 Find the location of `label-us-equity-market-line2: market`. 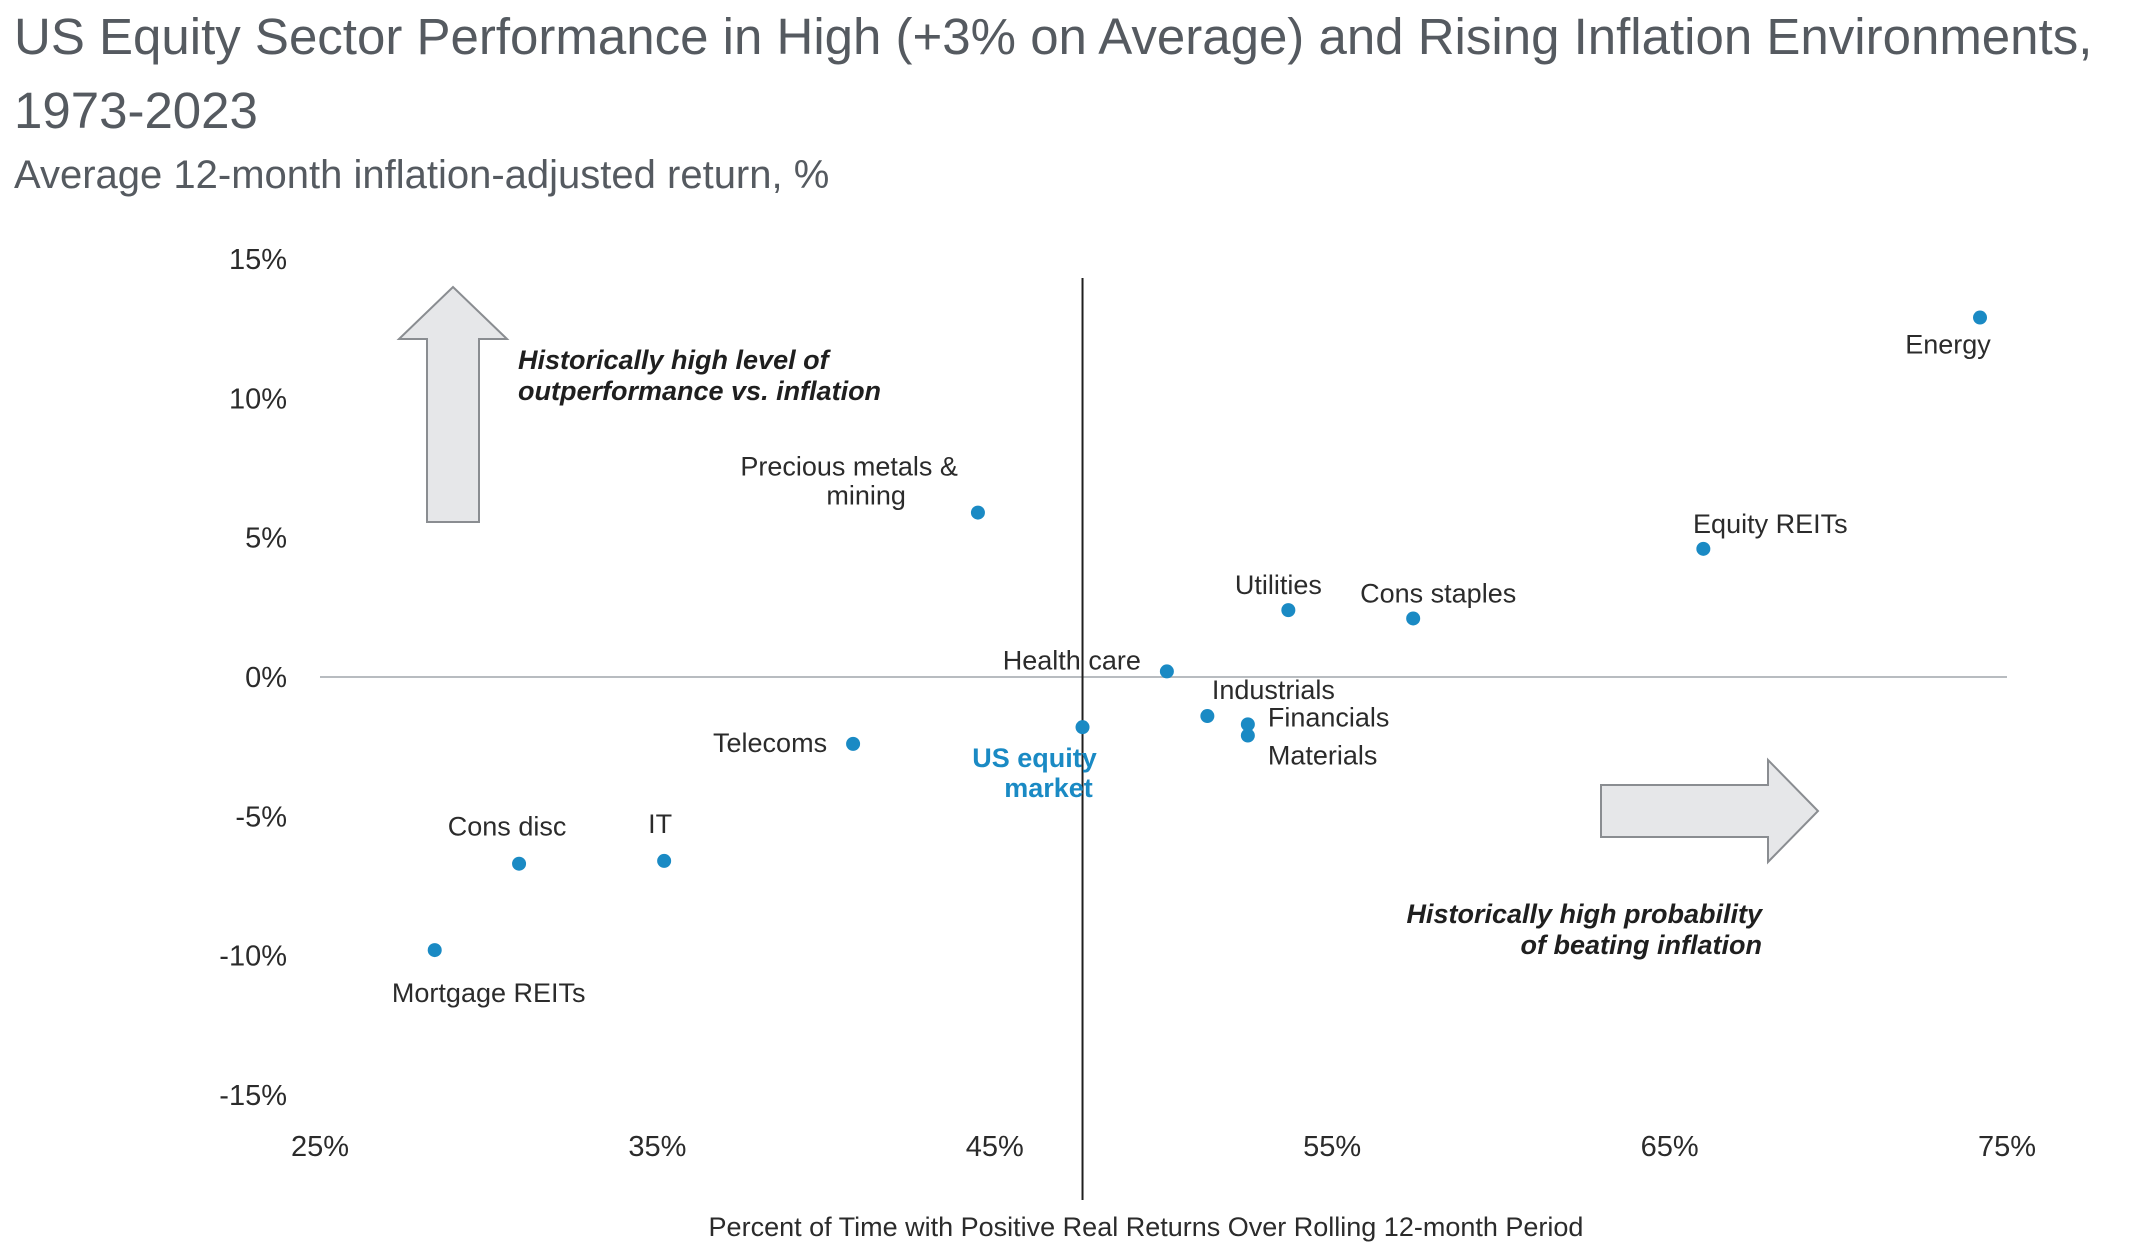

label-us-equity-market-line2: market is located at coordinates (1048, 788).